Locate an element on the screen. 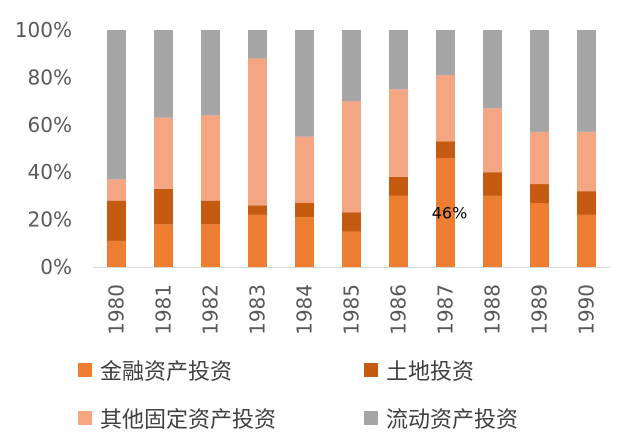 This screenshot has width=640, height=437. legend-swatch-current-assets is located at coordinates (371, 418).